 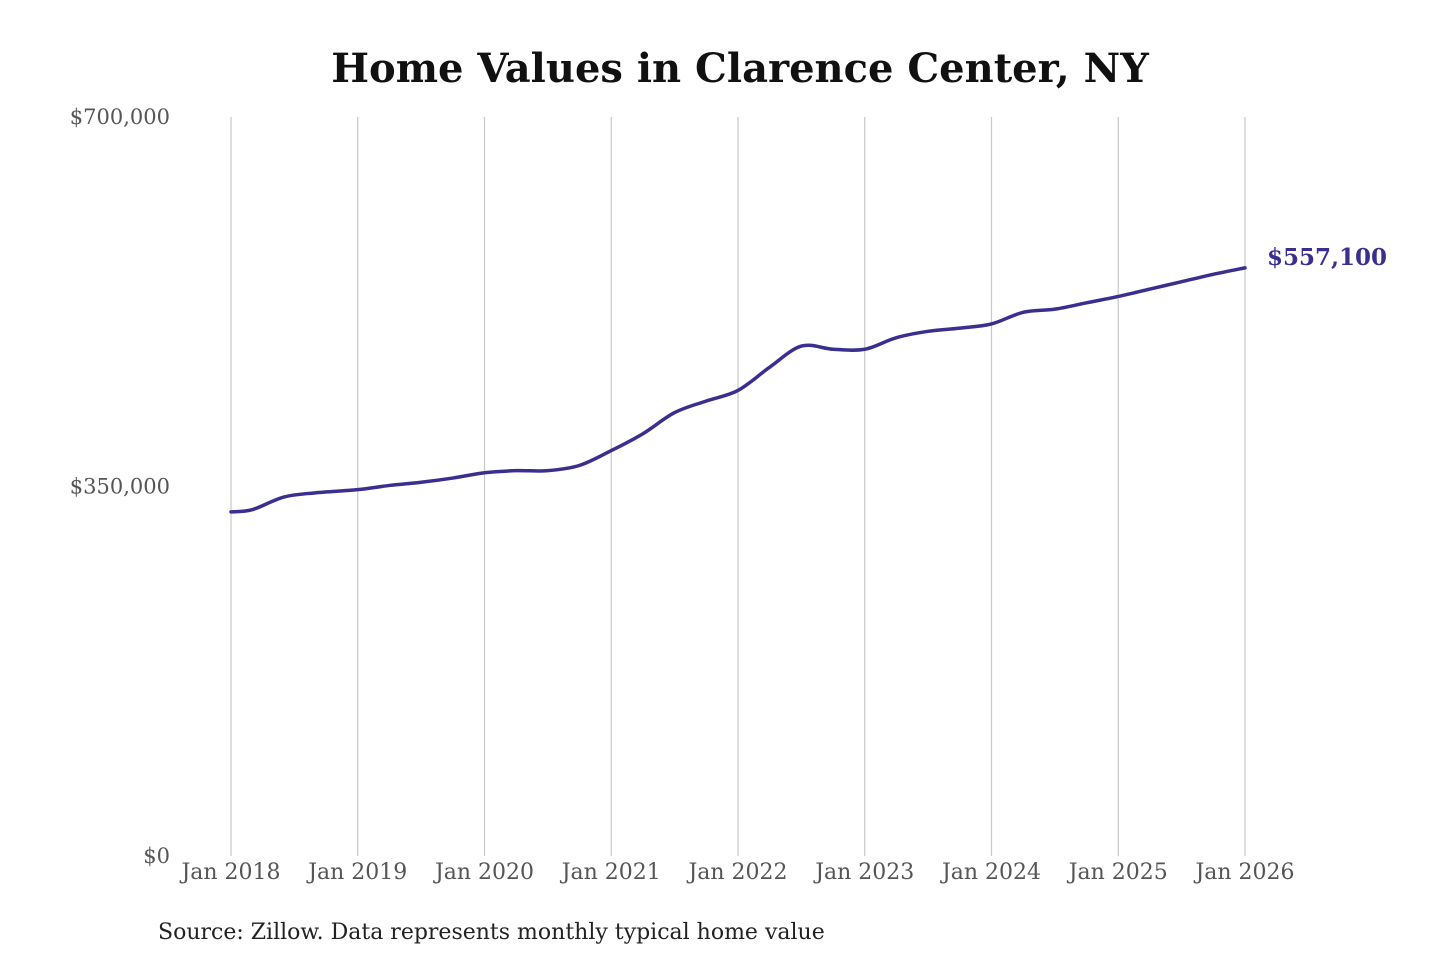 What do you see at coordinates (610, 872) in the screenshot?
I see `x-tick-label: Jan 2021` at bounding box center [610, 872].